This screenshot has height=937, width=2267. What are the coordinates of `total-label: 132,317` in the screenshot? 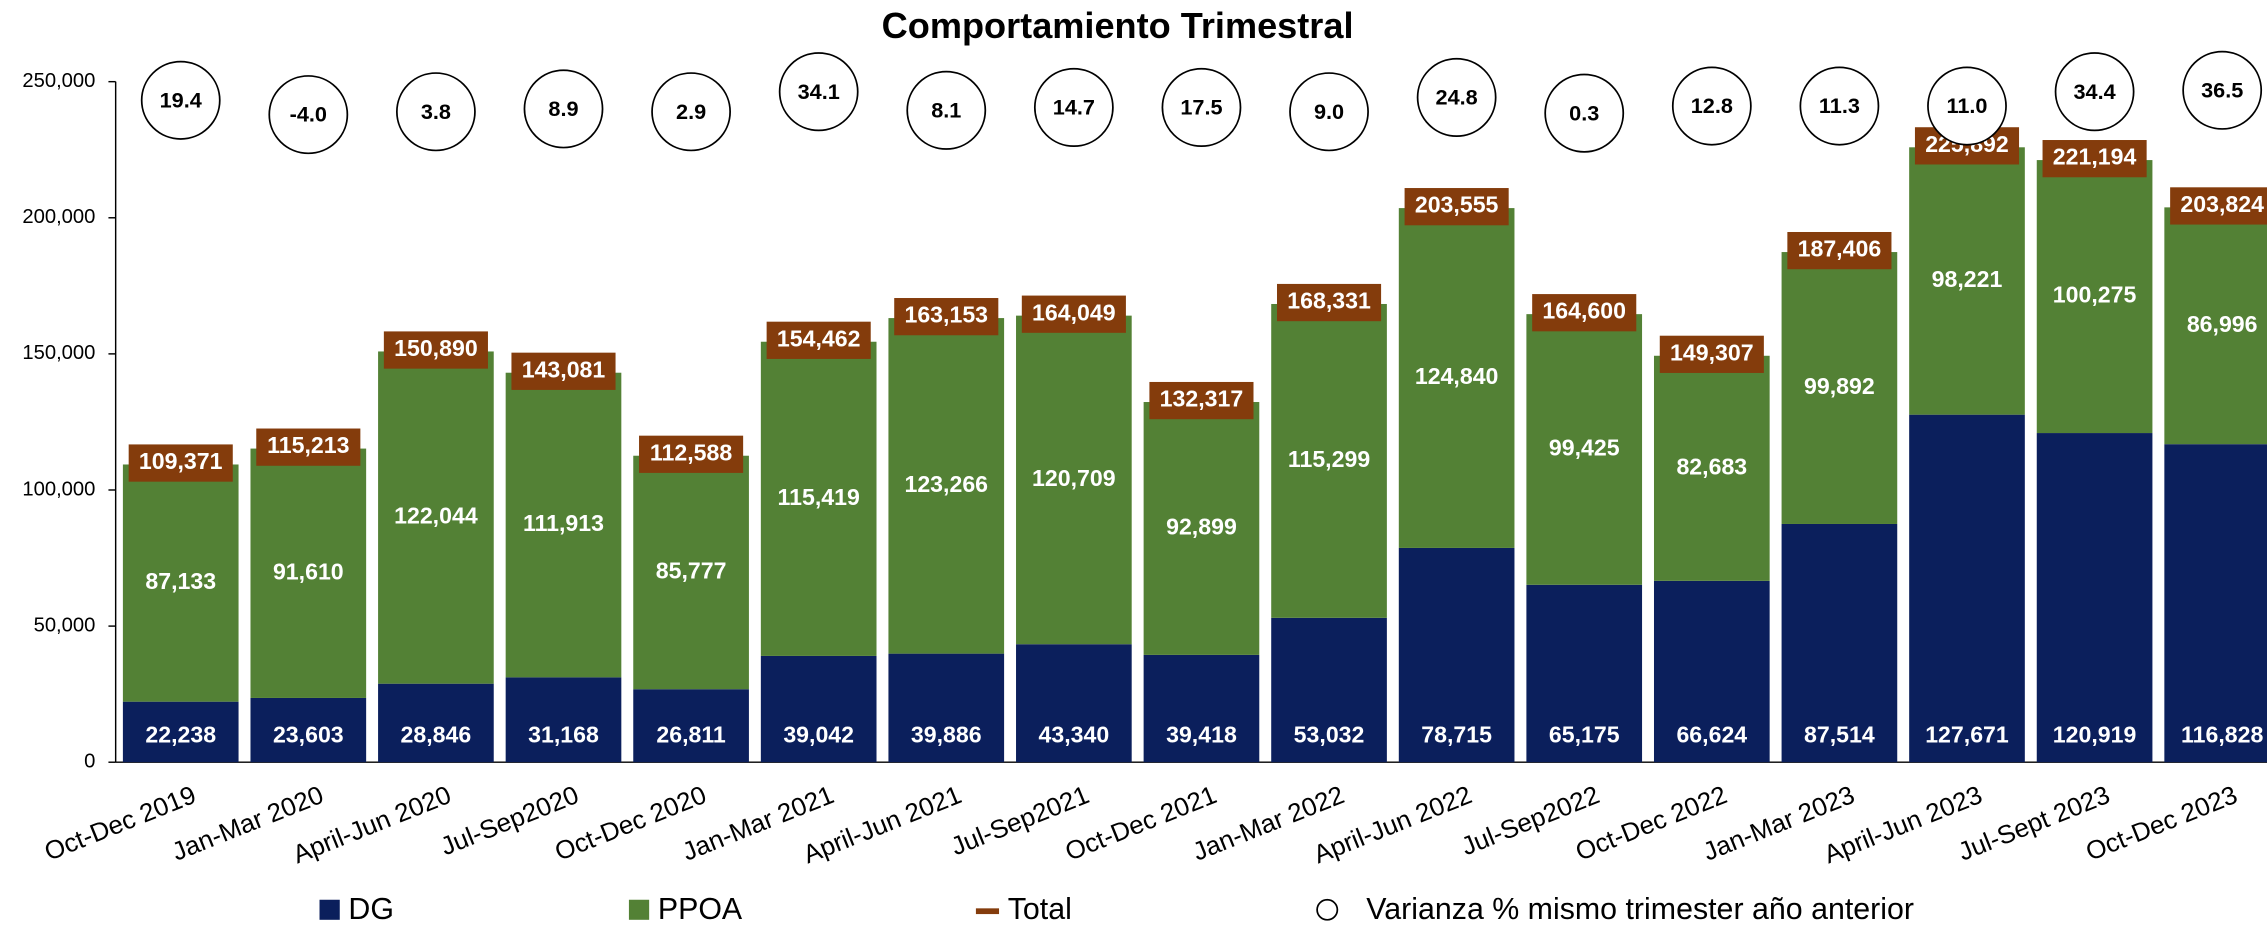 It's located at (1202, 399).